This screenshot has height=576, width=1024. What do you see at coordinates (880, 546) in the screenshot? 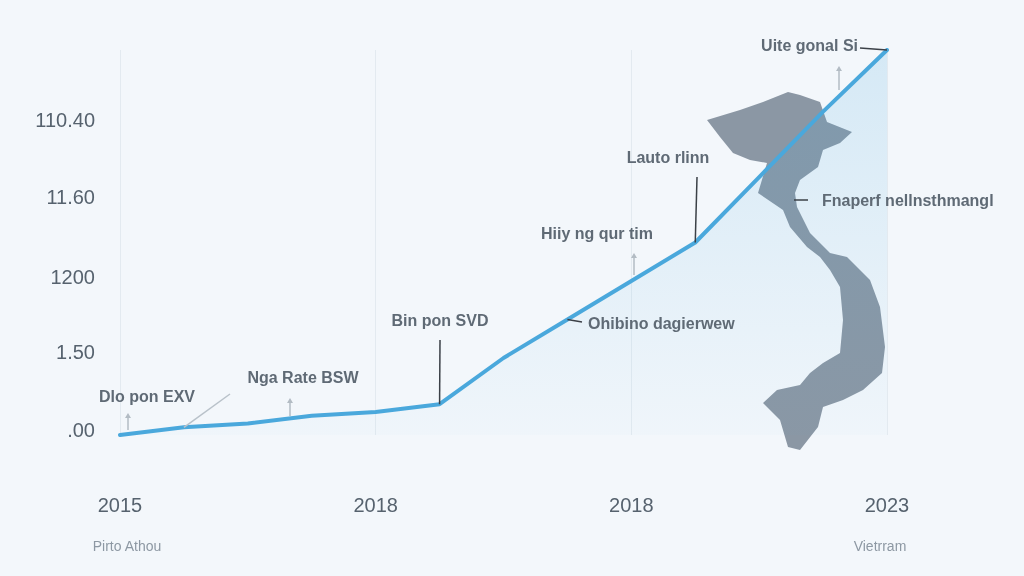
I see `text: Vietrram` at bounding box center [880, 546].